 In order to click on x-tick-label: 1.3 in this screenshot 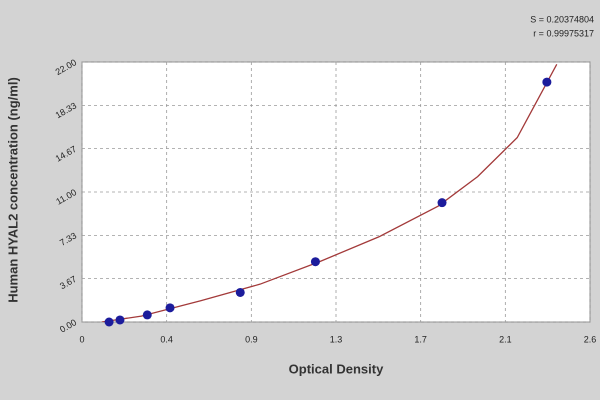, I will do `click(336, 339)`.